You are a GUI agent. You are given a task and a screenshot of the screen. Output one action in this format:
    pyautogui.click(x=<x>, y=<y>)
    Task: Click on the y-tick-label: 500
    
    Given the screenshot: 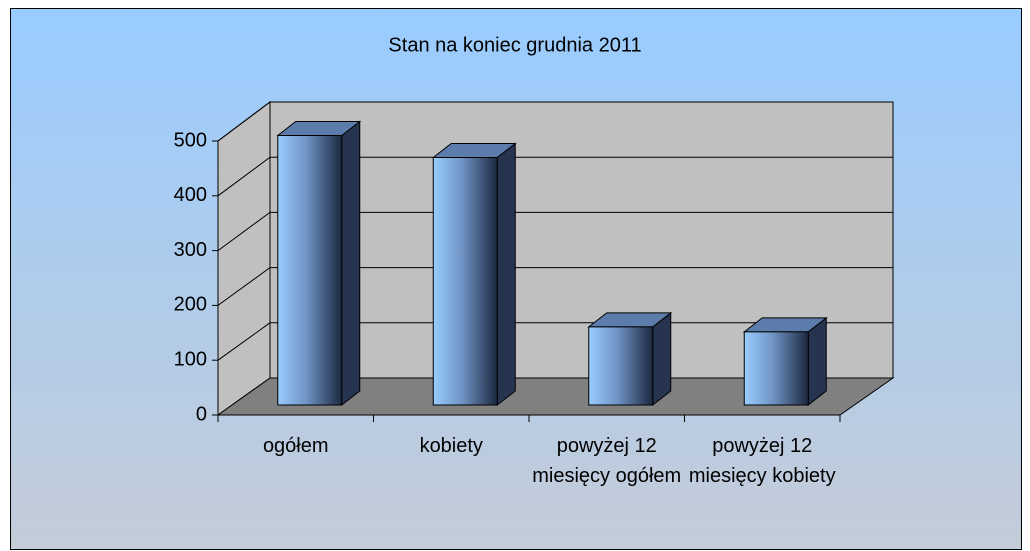 What is the action you would take?
    pyautogui.click(x=190, y=140)
    